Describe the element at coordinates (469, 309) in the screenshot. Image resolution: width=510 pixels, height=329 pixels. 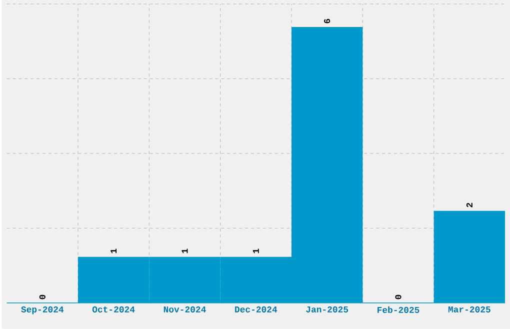
I see `x-tick-label: Mar-2025` at that location.